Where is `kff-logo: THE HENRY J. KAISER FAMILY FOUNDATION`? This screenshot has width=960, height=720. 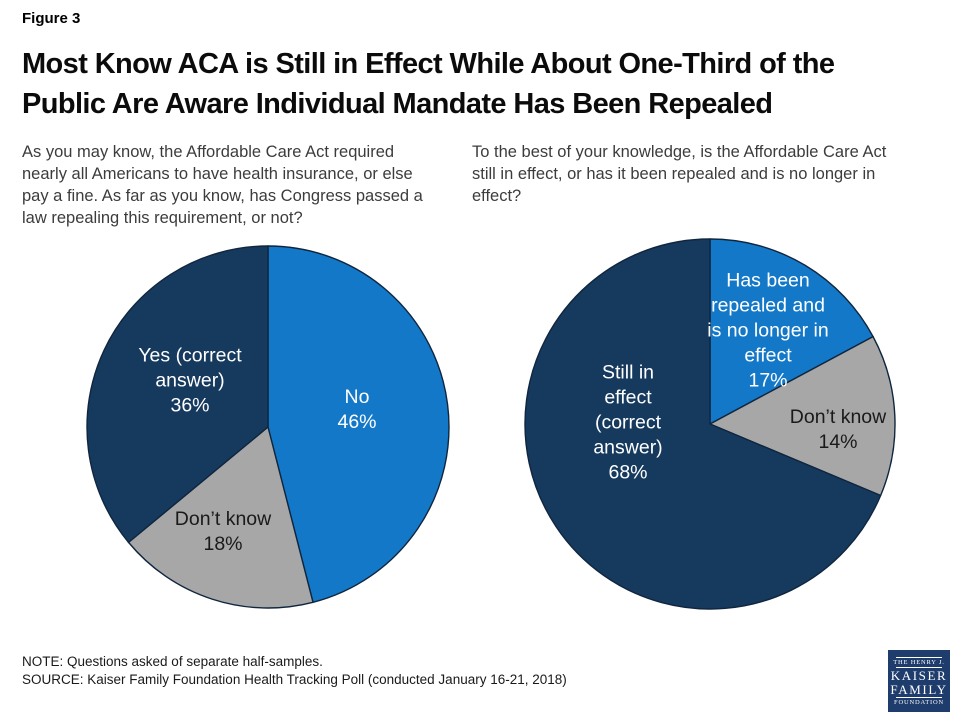 kff-logo: THE HENRY J. KAISER FAMILY FOUNDATION is located at coordinates (919, 681).